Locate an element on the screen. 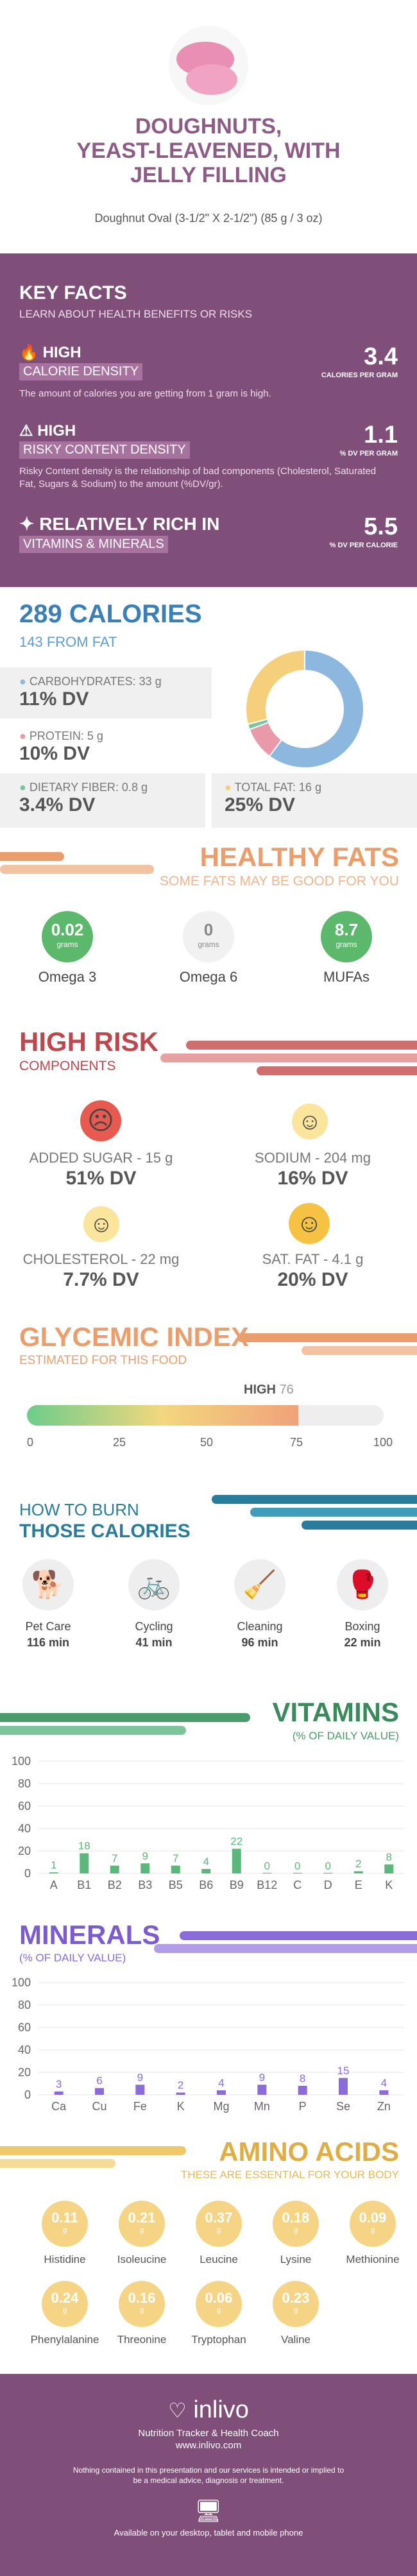  x-tick-label: B2 is located at coordinates (115, 1885).